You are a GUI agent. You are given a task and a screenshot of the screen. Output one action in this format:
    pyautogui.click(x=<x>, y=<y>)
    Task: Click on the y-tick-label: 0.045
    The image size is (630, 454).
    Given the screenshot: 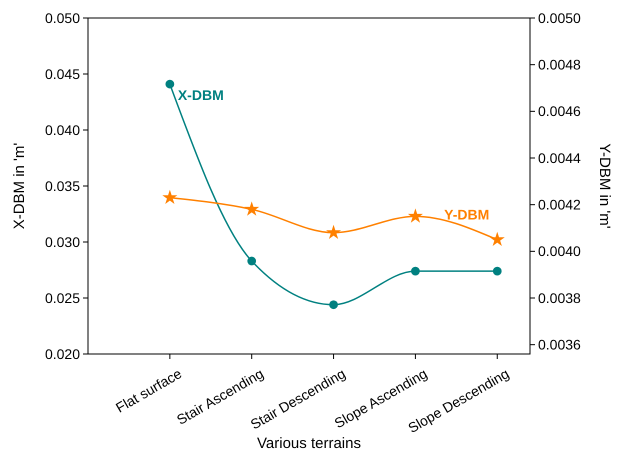 What is the action you would take?
    pyautogui.click(x=62, y=74)
    